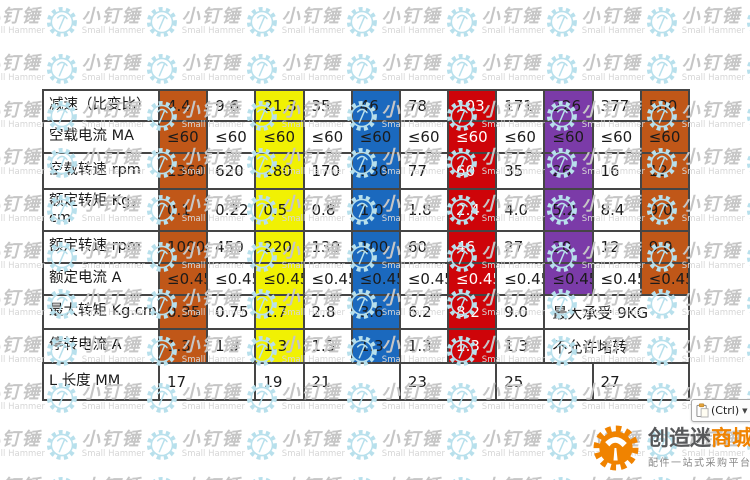 The width and height of the screenshot is (750, 480). Describe the element at coordinates (568, 105) in the screenshot. I see `table-cell: 226` at that location.